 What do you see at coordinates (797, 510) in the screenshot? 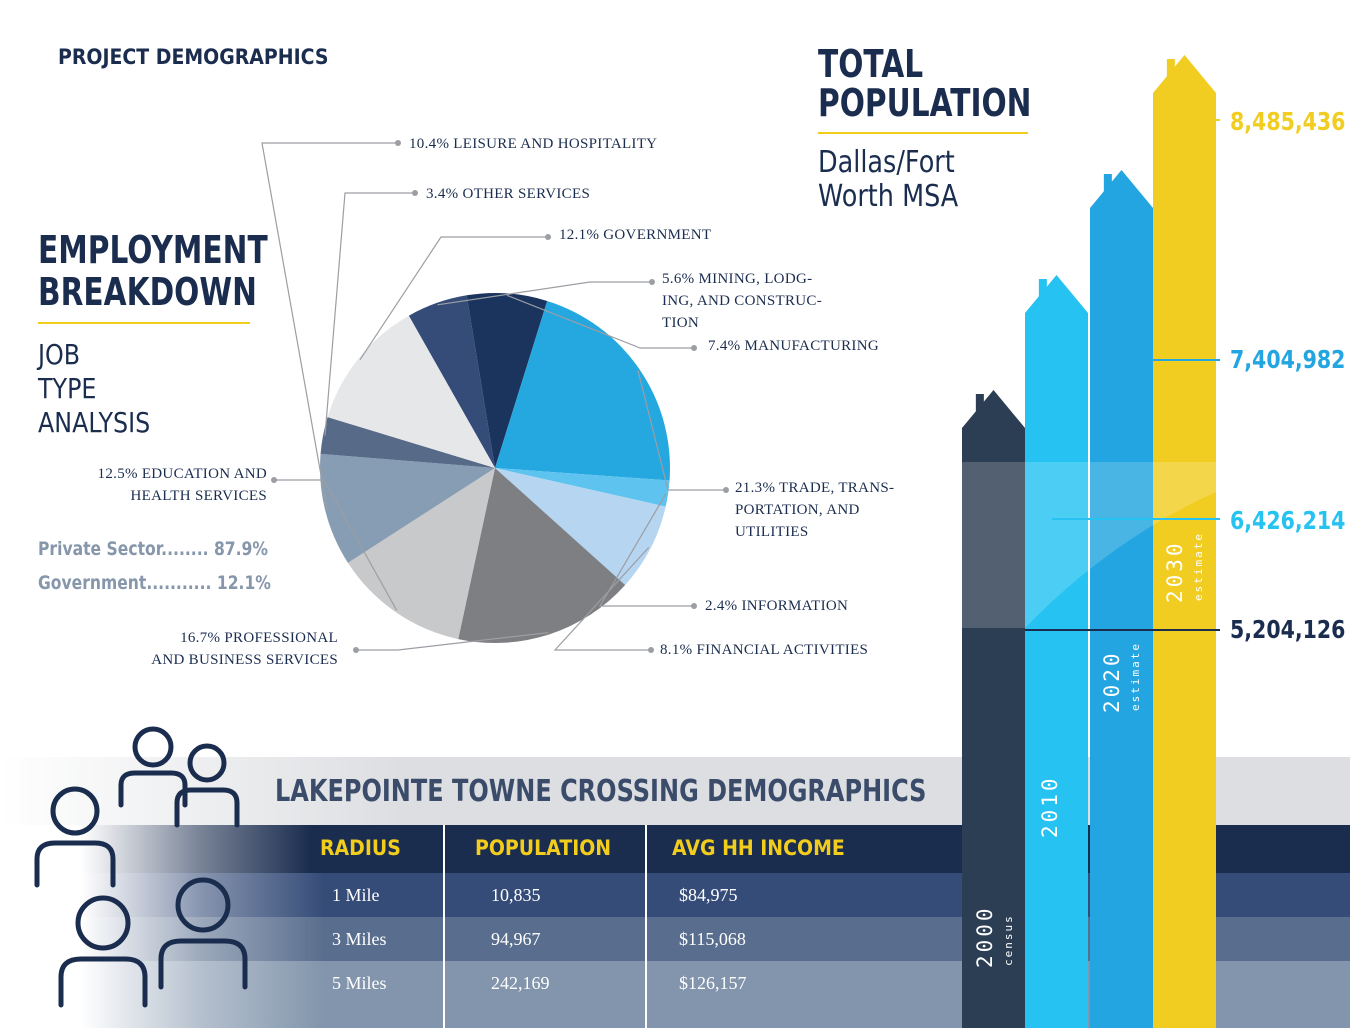
I see `pie-label-line: PORTATION, AND` at bounding box center [797, 510].